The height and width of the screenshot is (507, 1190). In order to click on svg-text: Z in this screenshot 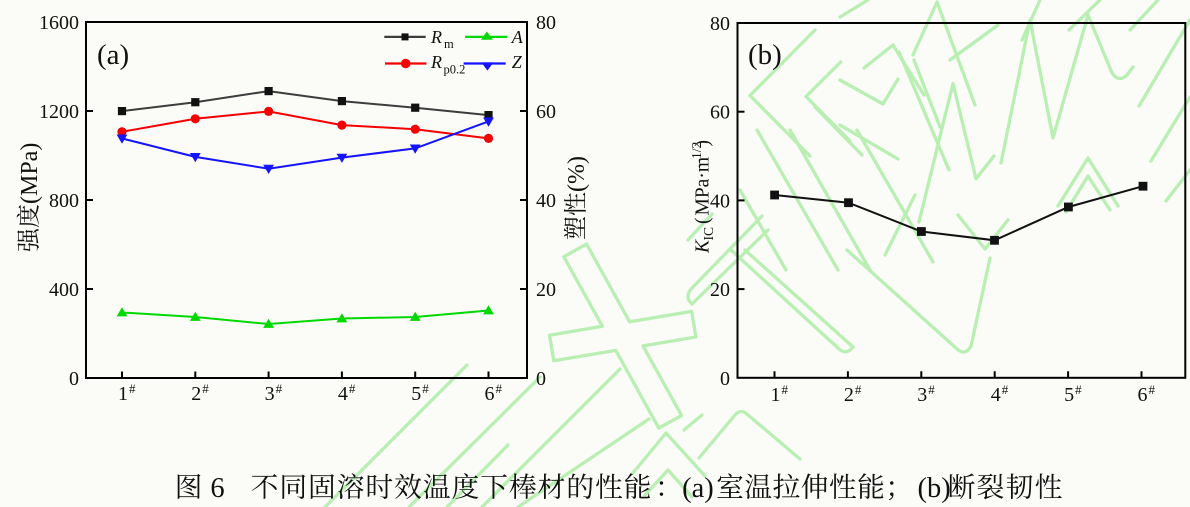, I will do `click(517, 62)`.